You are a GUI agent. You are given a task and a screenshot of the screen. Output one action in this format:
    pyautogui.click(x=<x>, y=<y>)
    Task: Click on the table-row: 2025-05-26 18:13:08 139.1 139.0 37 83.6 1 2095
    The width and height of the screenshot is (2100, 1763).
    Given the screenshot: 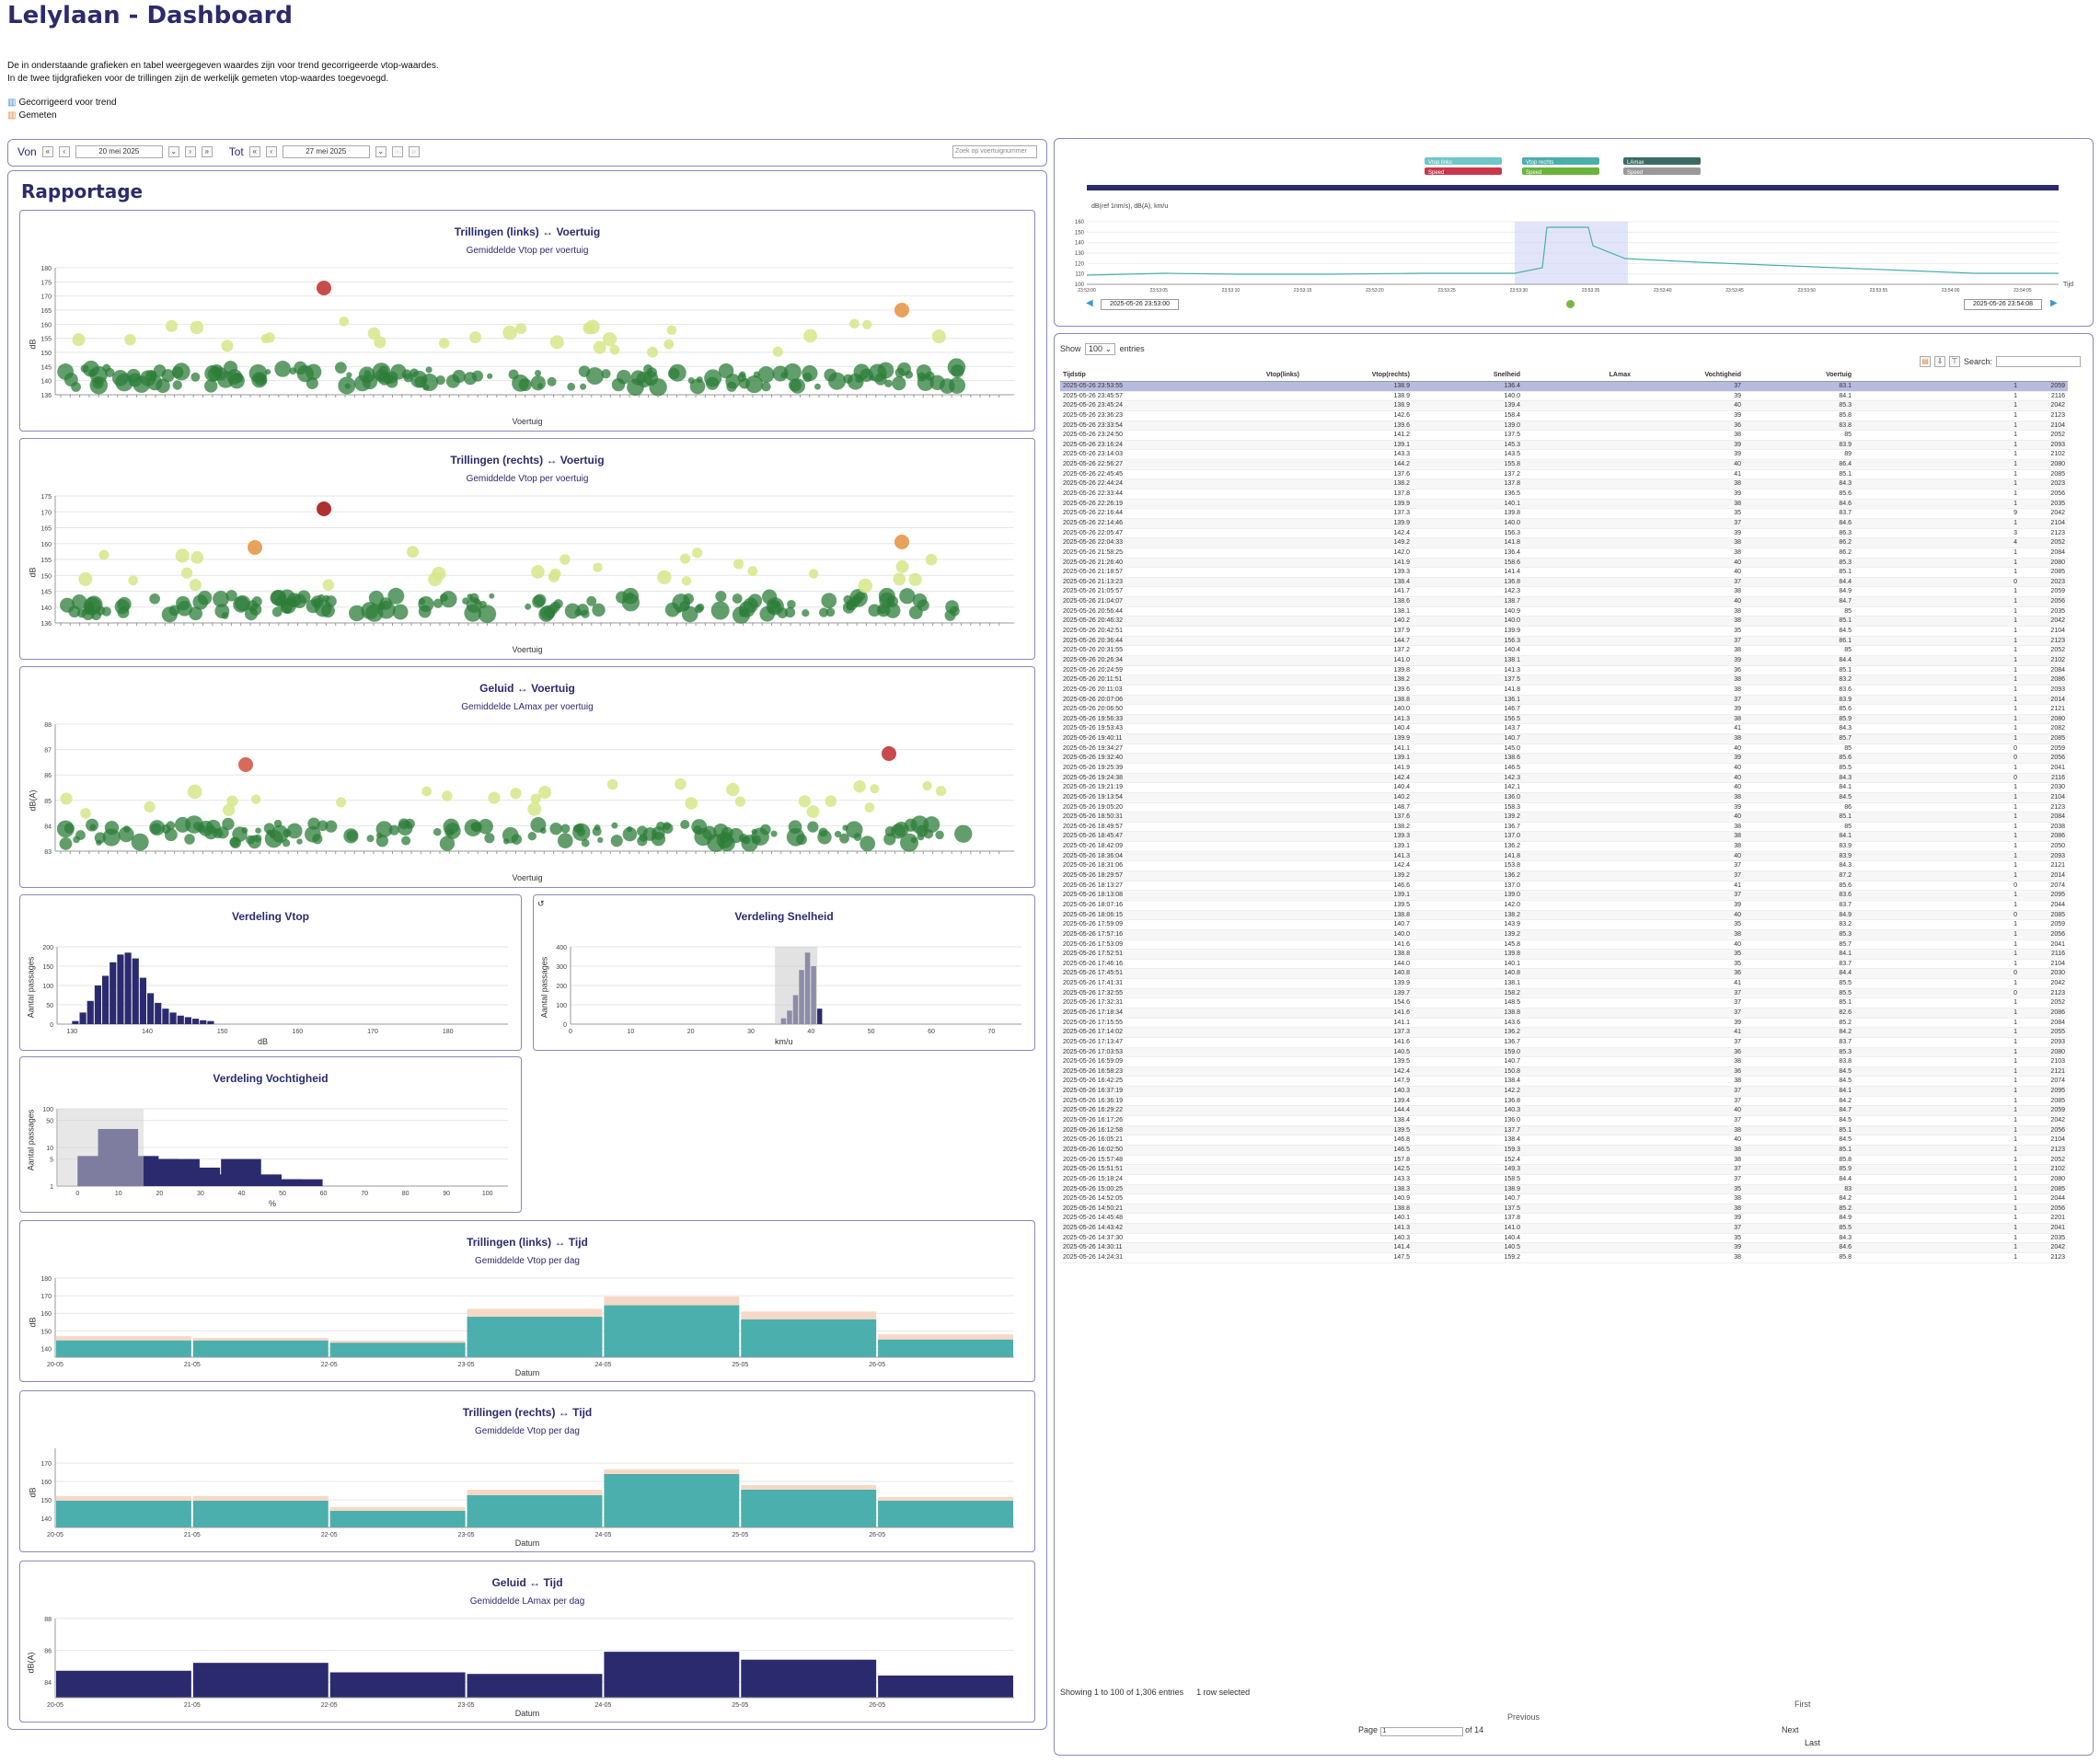 What is the action you would take?
    pyautogui.click(x=1564, y=896)
    